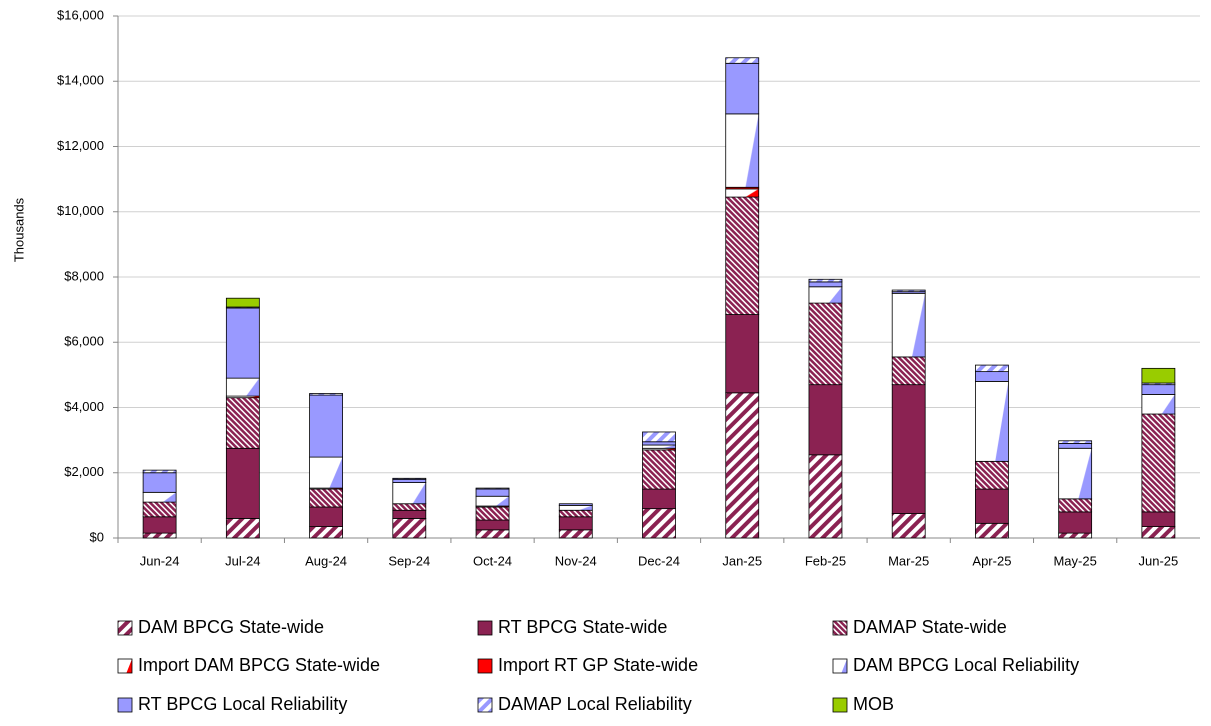 This screenshot has height=726, width=1211. What do you see at coordinates (80, 80) in the screenshot?
I see `y-tick-label: $14,000` at bounding box center [80, 80].